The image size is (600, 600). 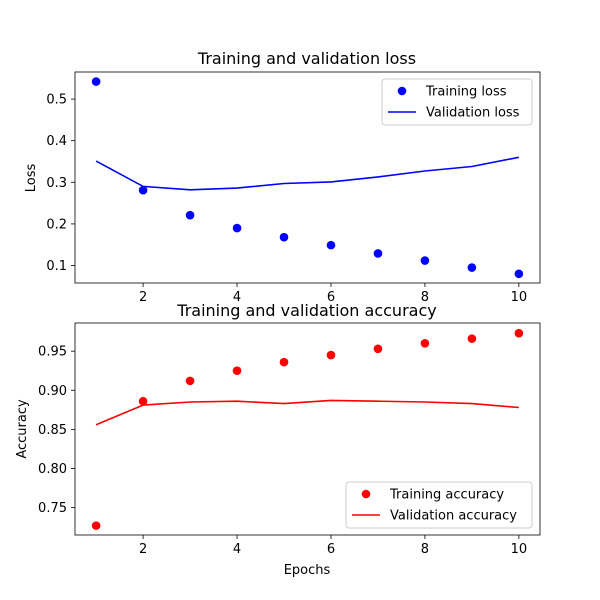 I want to click on loss-chart-title: Training and validation loss, so click(x=306, y=58).